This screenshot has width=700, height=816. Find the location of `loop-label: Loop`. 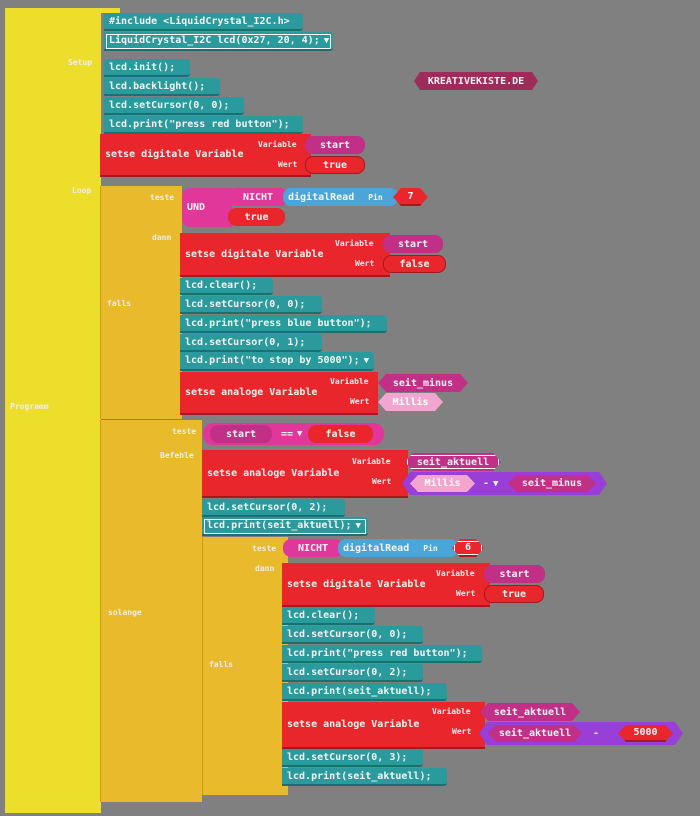

loop-label: Loop is located at coordinates (82, 190).